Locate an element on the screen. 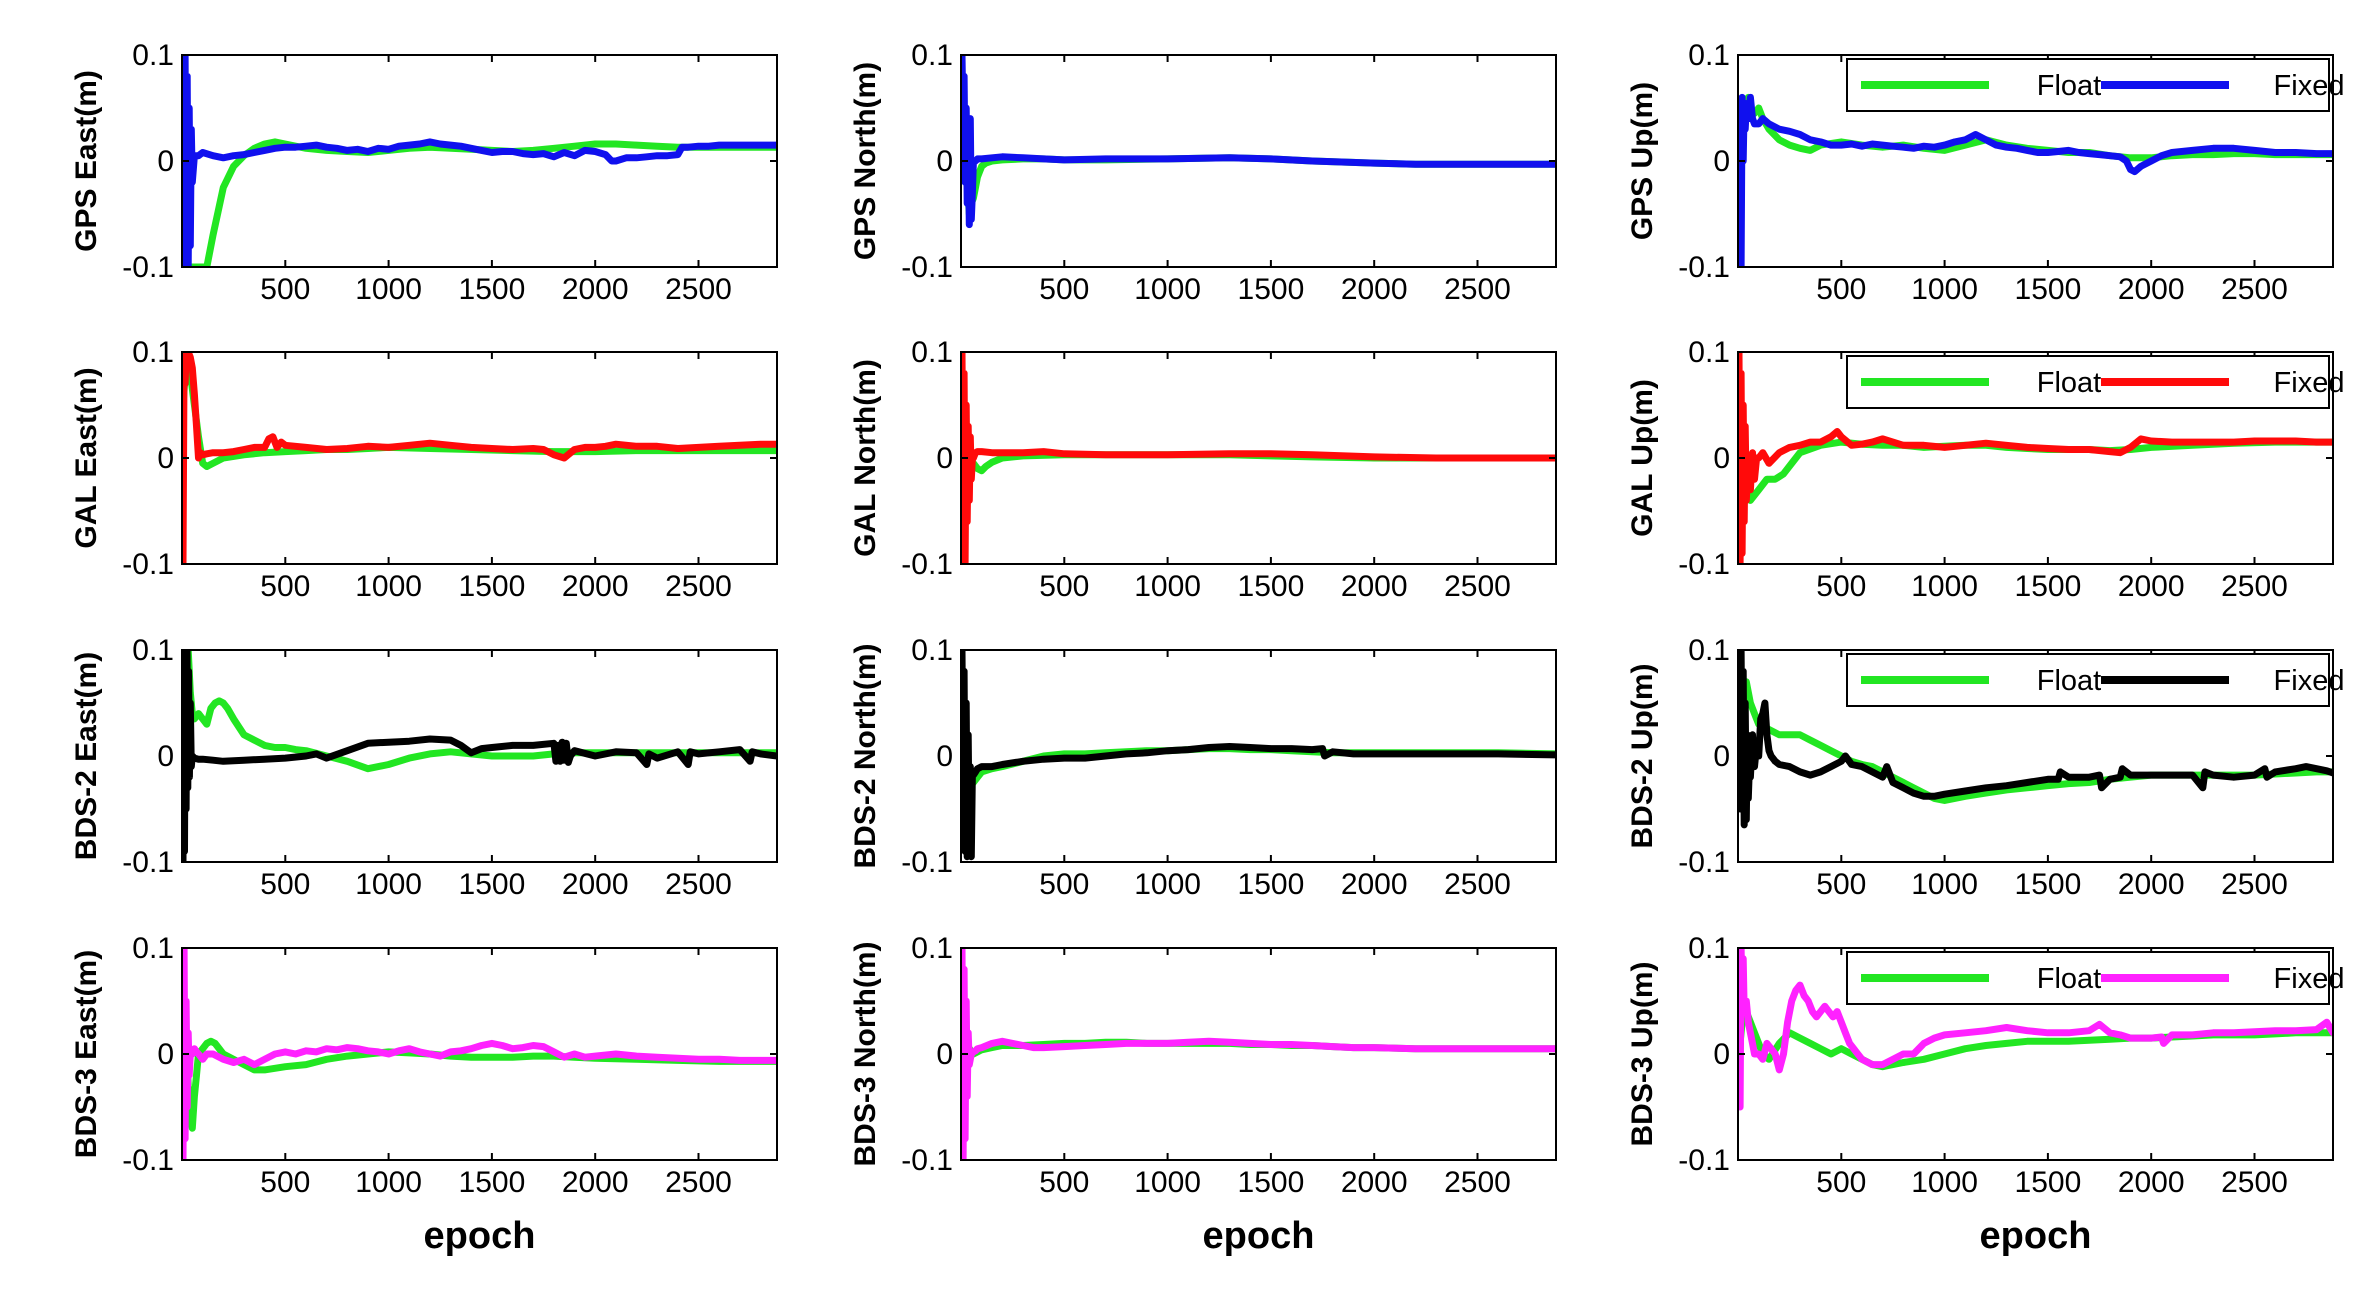 This screenshot has width=2365, height=1289. y-axis-label: BDS-3 Up(m) is located at coordinates (1642, 1054).